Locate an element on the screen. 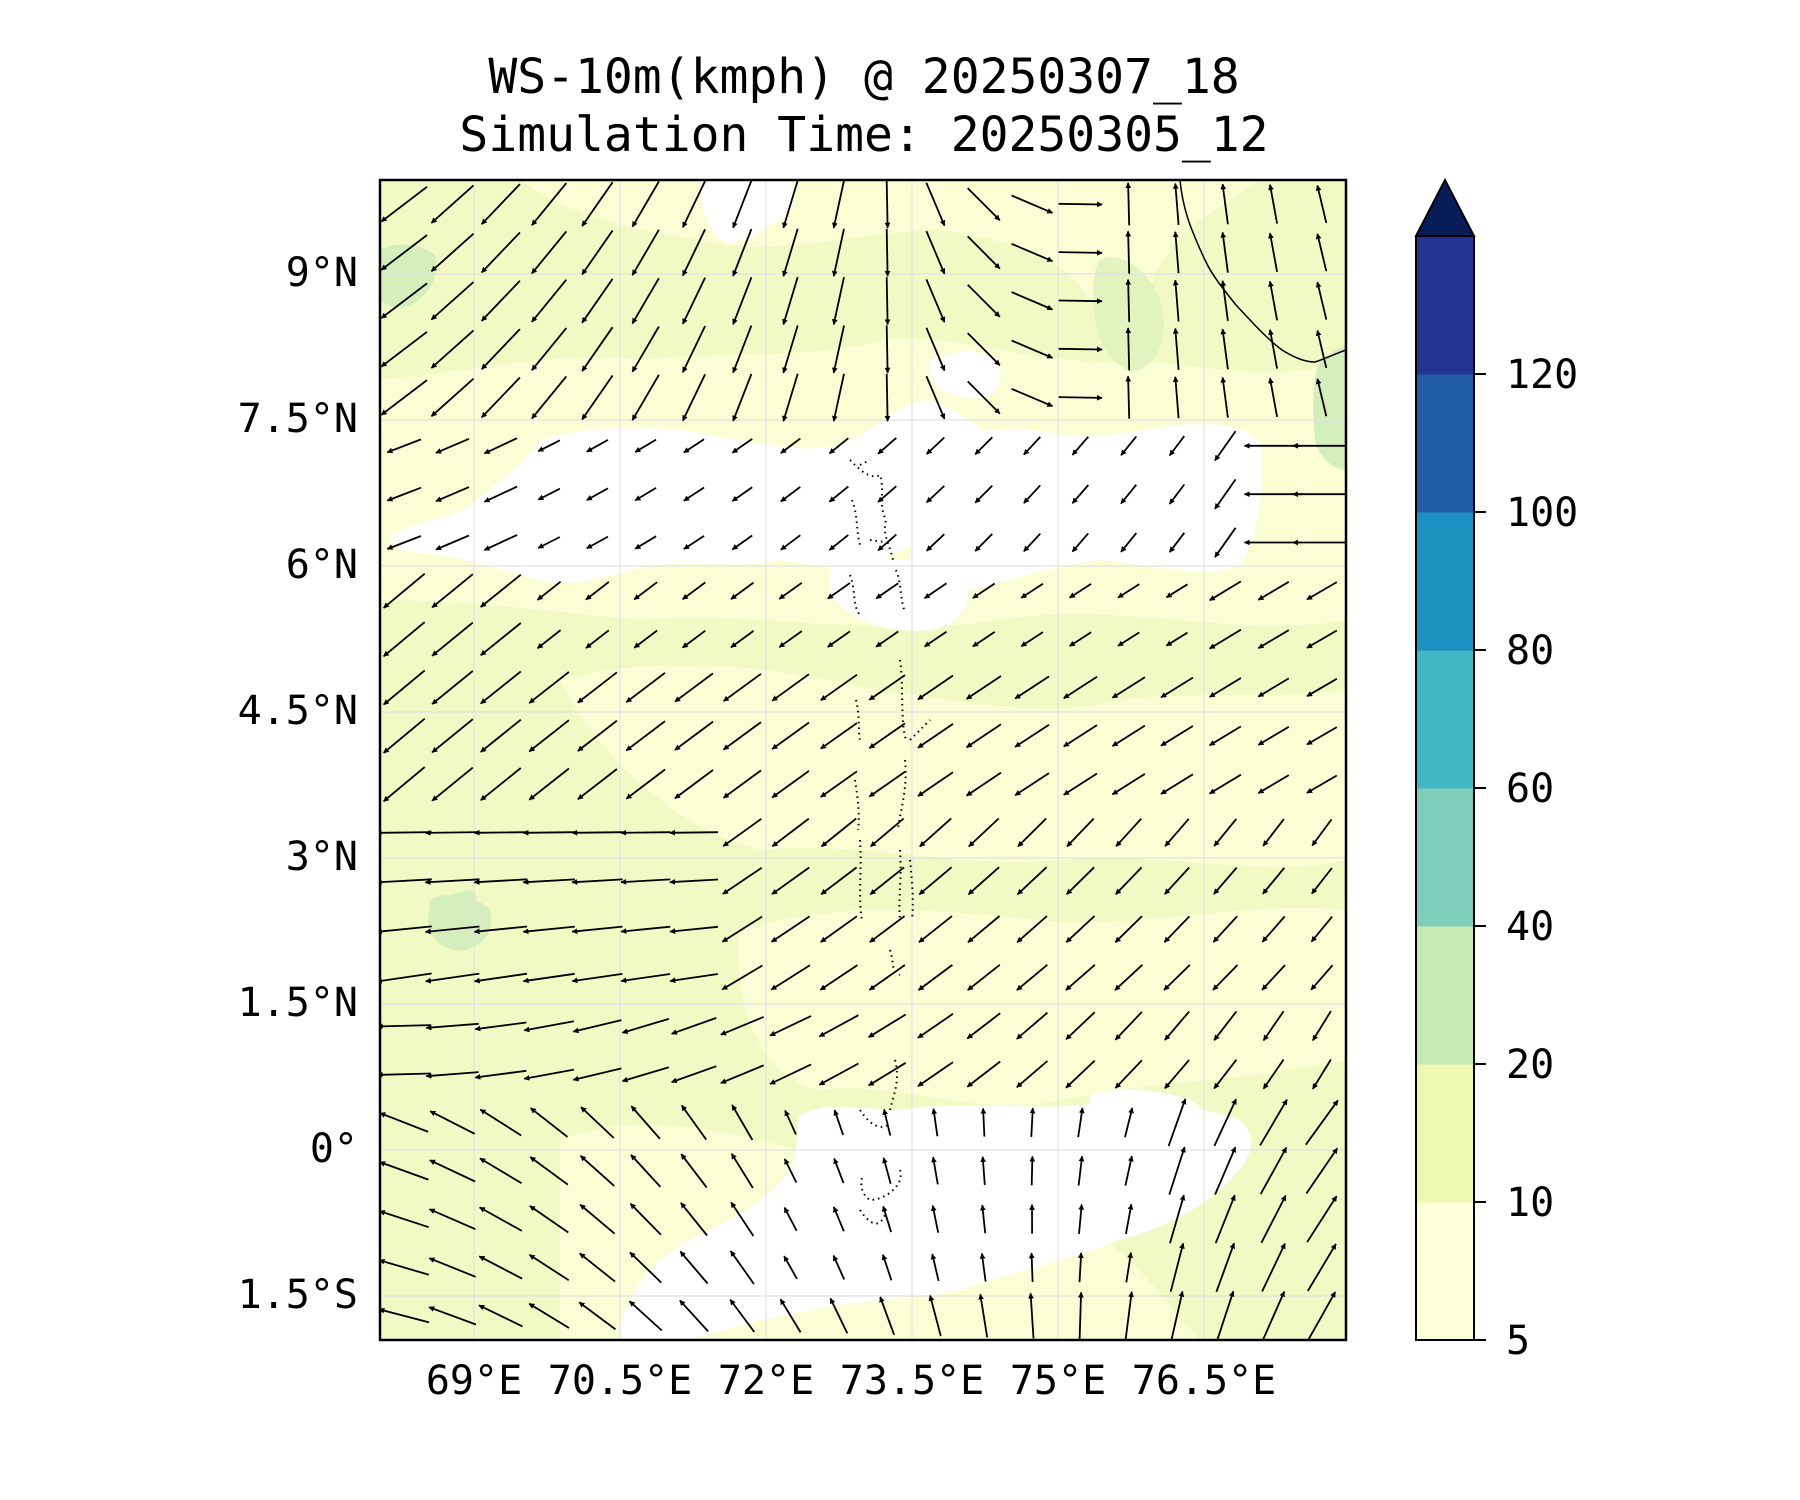  field-calm-central-west is located at coordinates (700, 491).